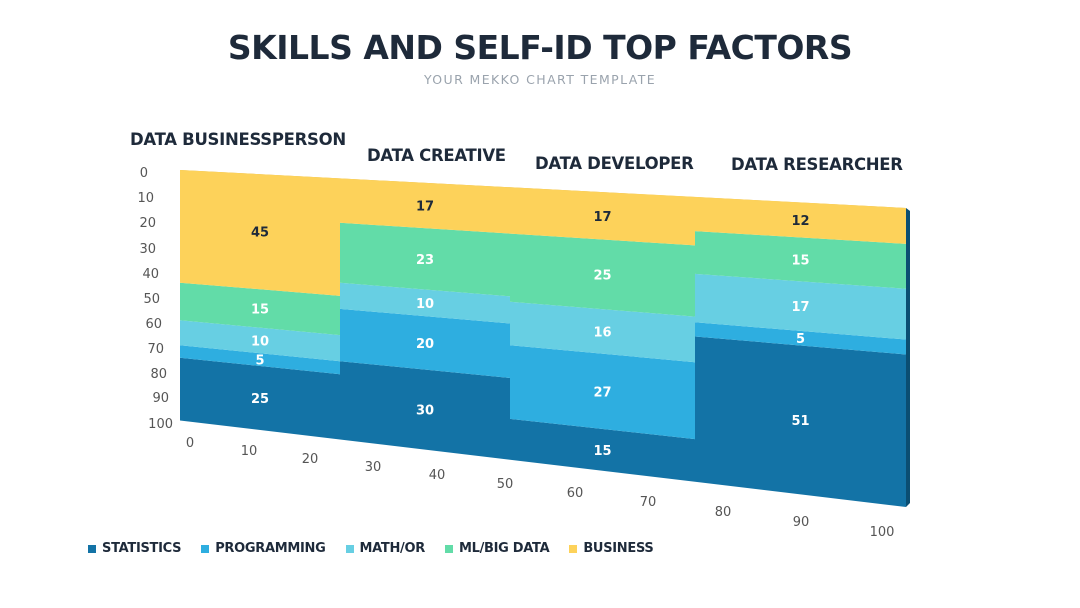 The height and width of the screenshot is (608, 1080). I want to click on legend-item-business: BUSINESS, so click(611, 548).